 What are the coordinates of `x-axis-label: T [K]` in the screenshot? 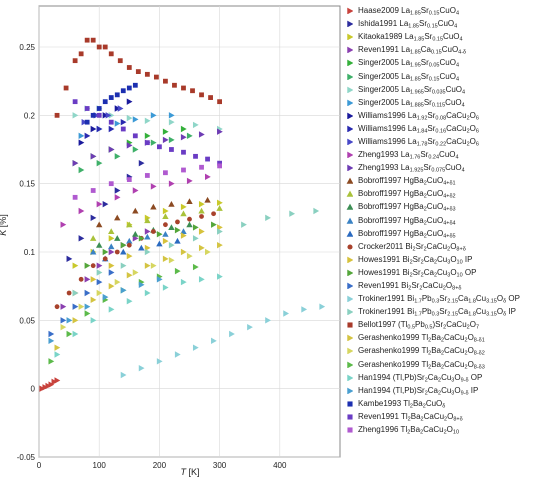 It's located at (189, 472).